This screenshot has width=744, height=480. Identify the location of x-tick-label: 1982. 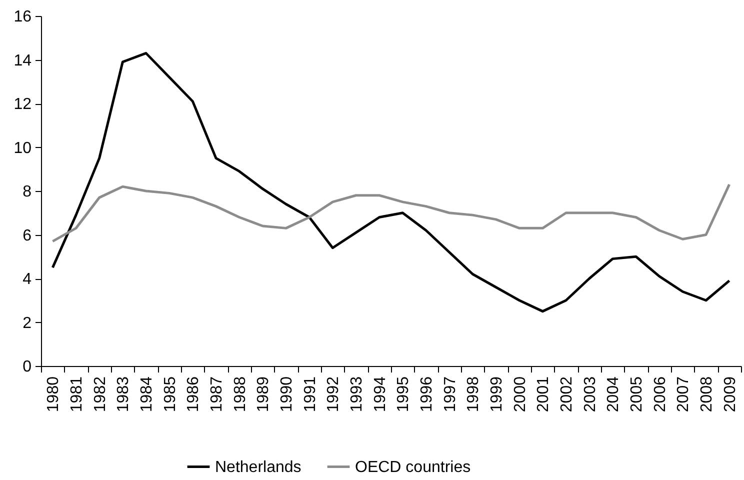
(100, 394).